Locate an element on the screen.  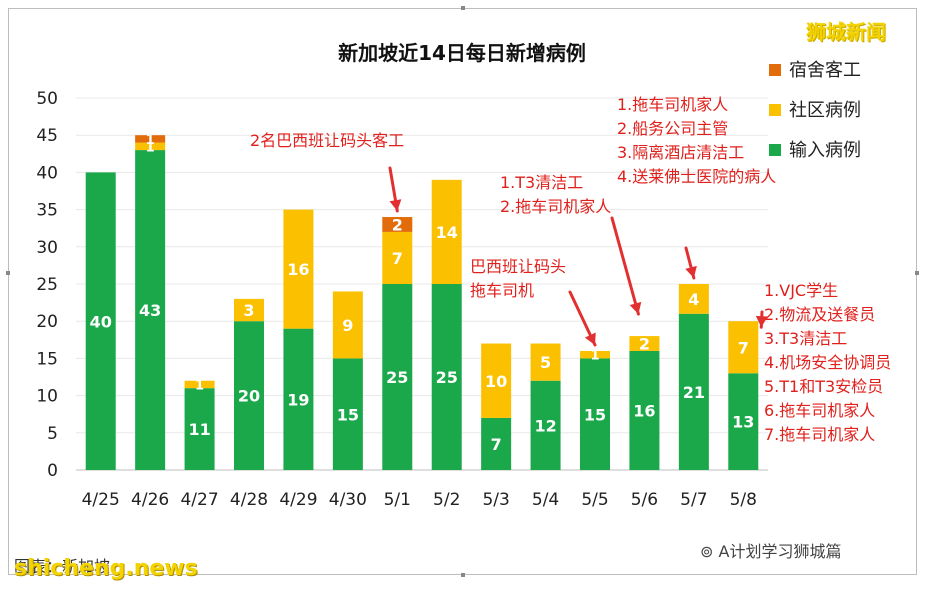
annotation-text: 4.机场安全协调员 is located at coordinates (827, 362).